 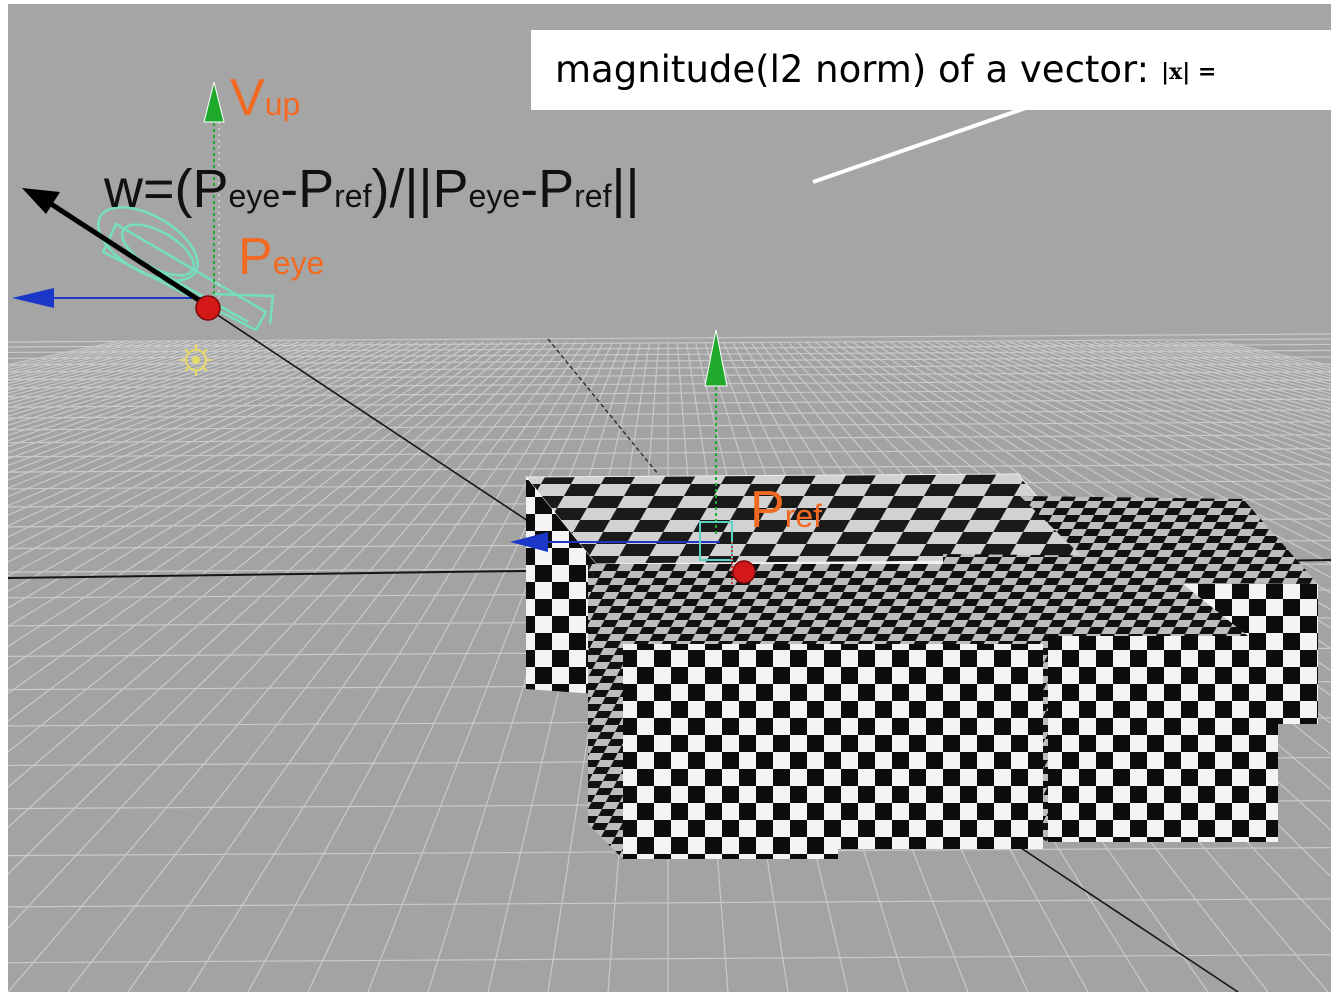 I want to click on label-subscript: ref, so click(x=803, y=516).